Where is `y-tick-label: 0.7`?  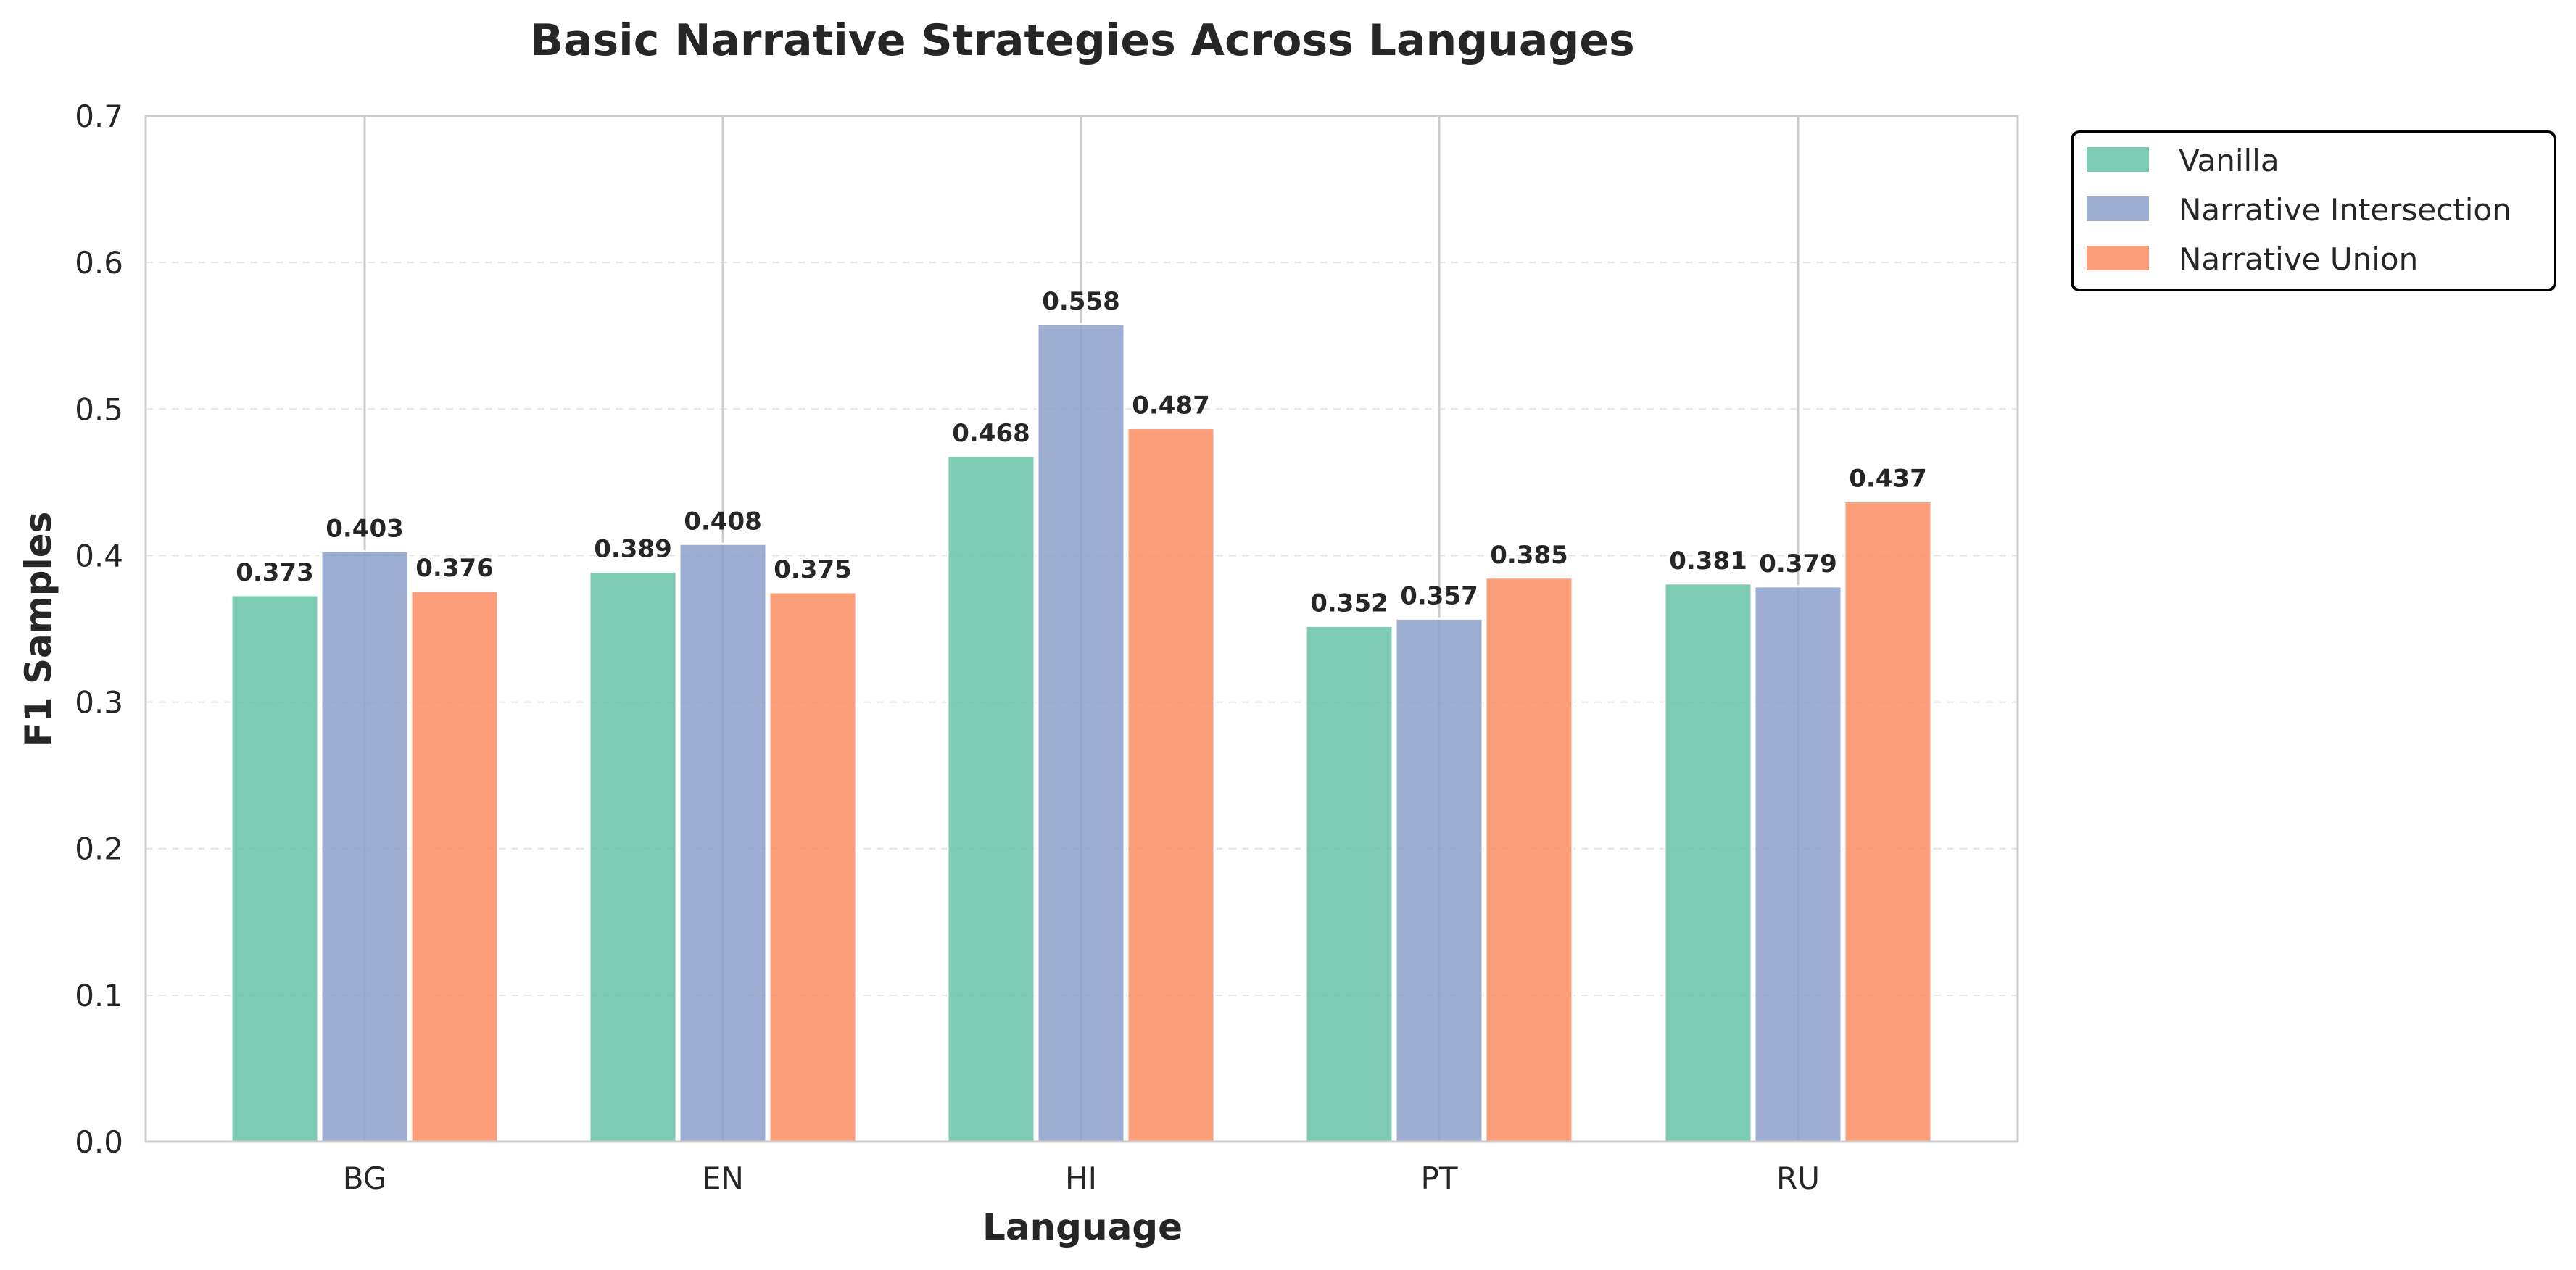
y-tick-label: 0.7 is located at coordinates (99, 116).